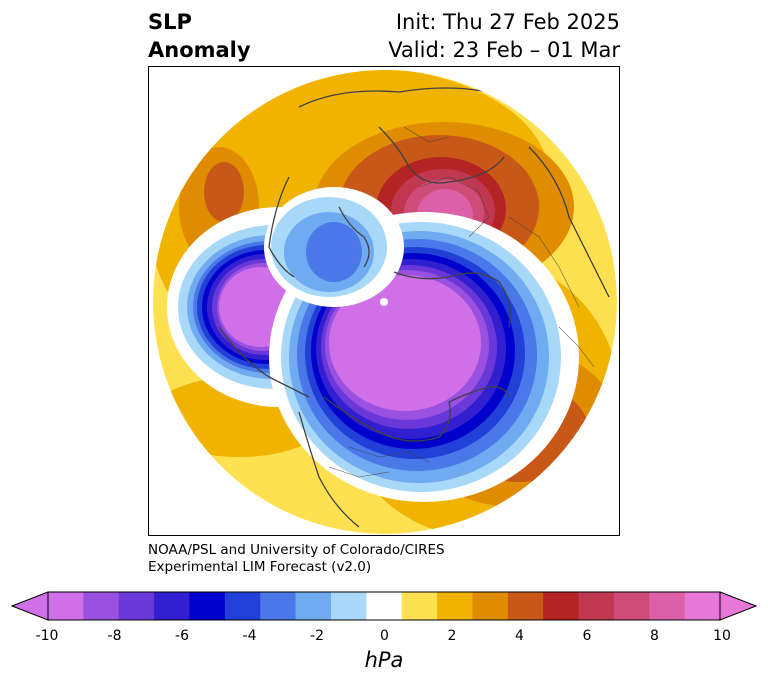 The height and width of the screenshot is (686, 768). I want to click on colorbar-tick-label: 2, so click(452, 636).